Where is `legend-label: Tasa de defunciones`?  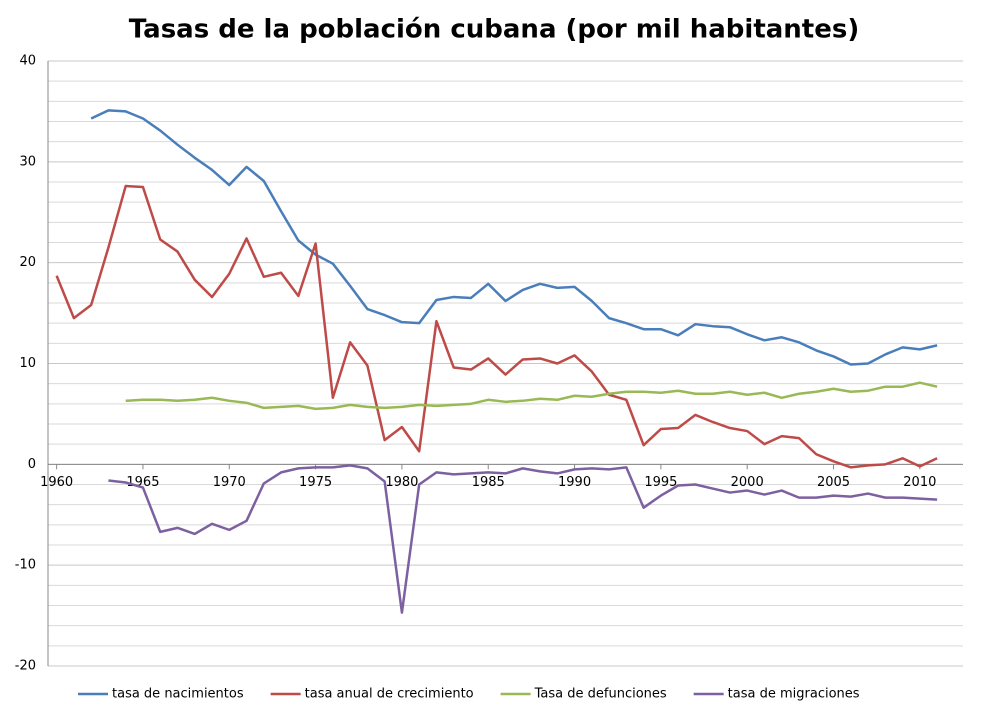
legend-label: Tasa de defunciones is located at coordinates (600, 694).